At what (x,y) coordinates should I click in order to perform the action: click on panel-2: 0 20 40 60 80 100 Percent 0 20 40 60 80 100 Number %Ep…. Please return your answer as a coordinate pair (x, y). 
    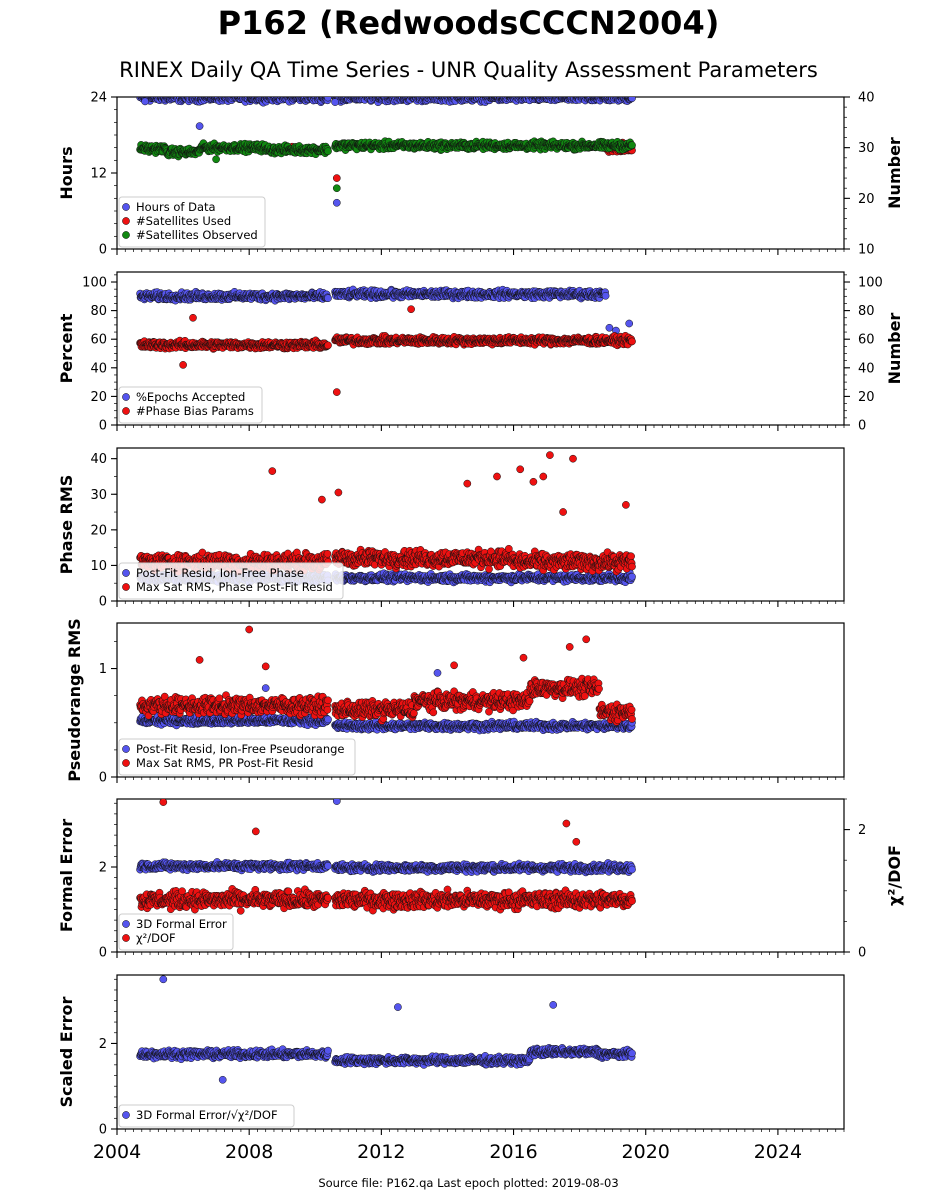
    Looking at the image, I should click on (480, 352).